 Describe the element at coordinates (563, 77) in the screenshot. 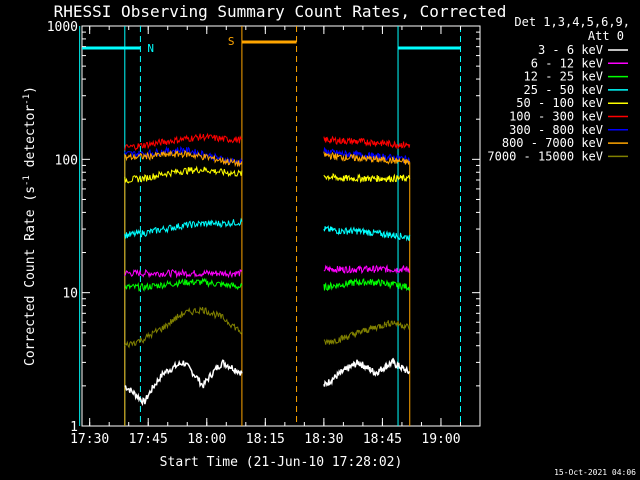

I see `legend-label: 12 - 25 keV` at that location.